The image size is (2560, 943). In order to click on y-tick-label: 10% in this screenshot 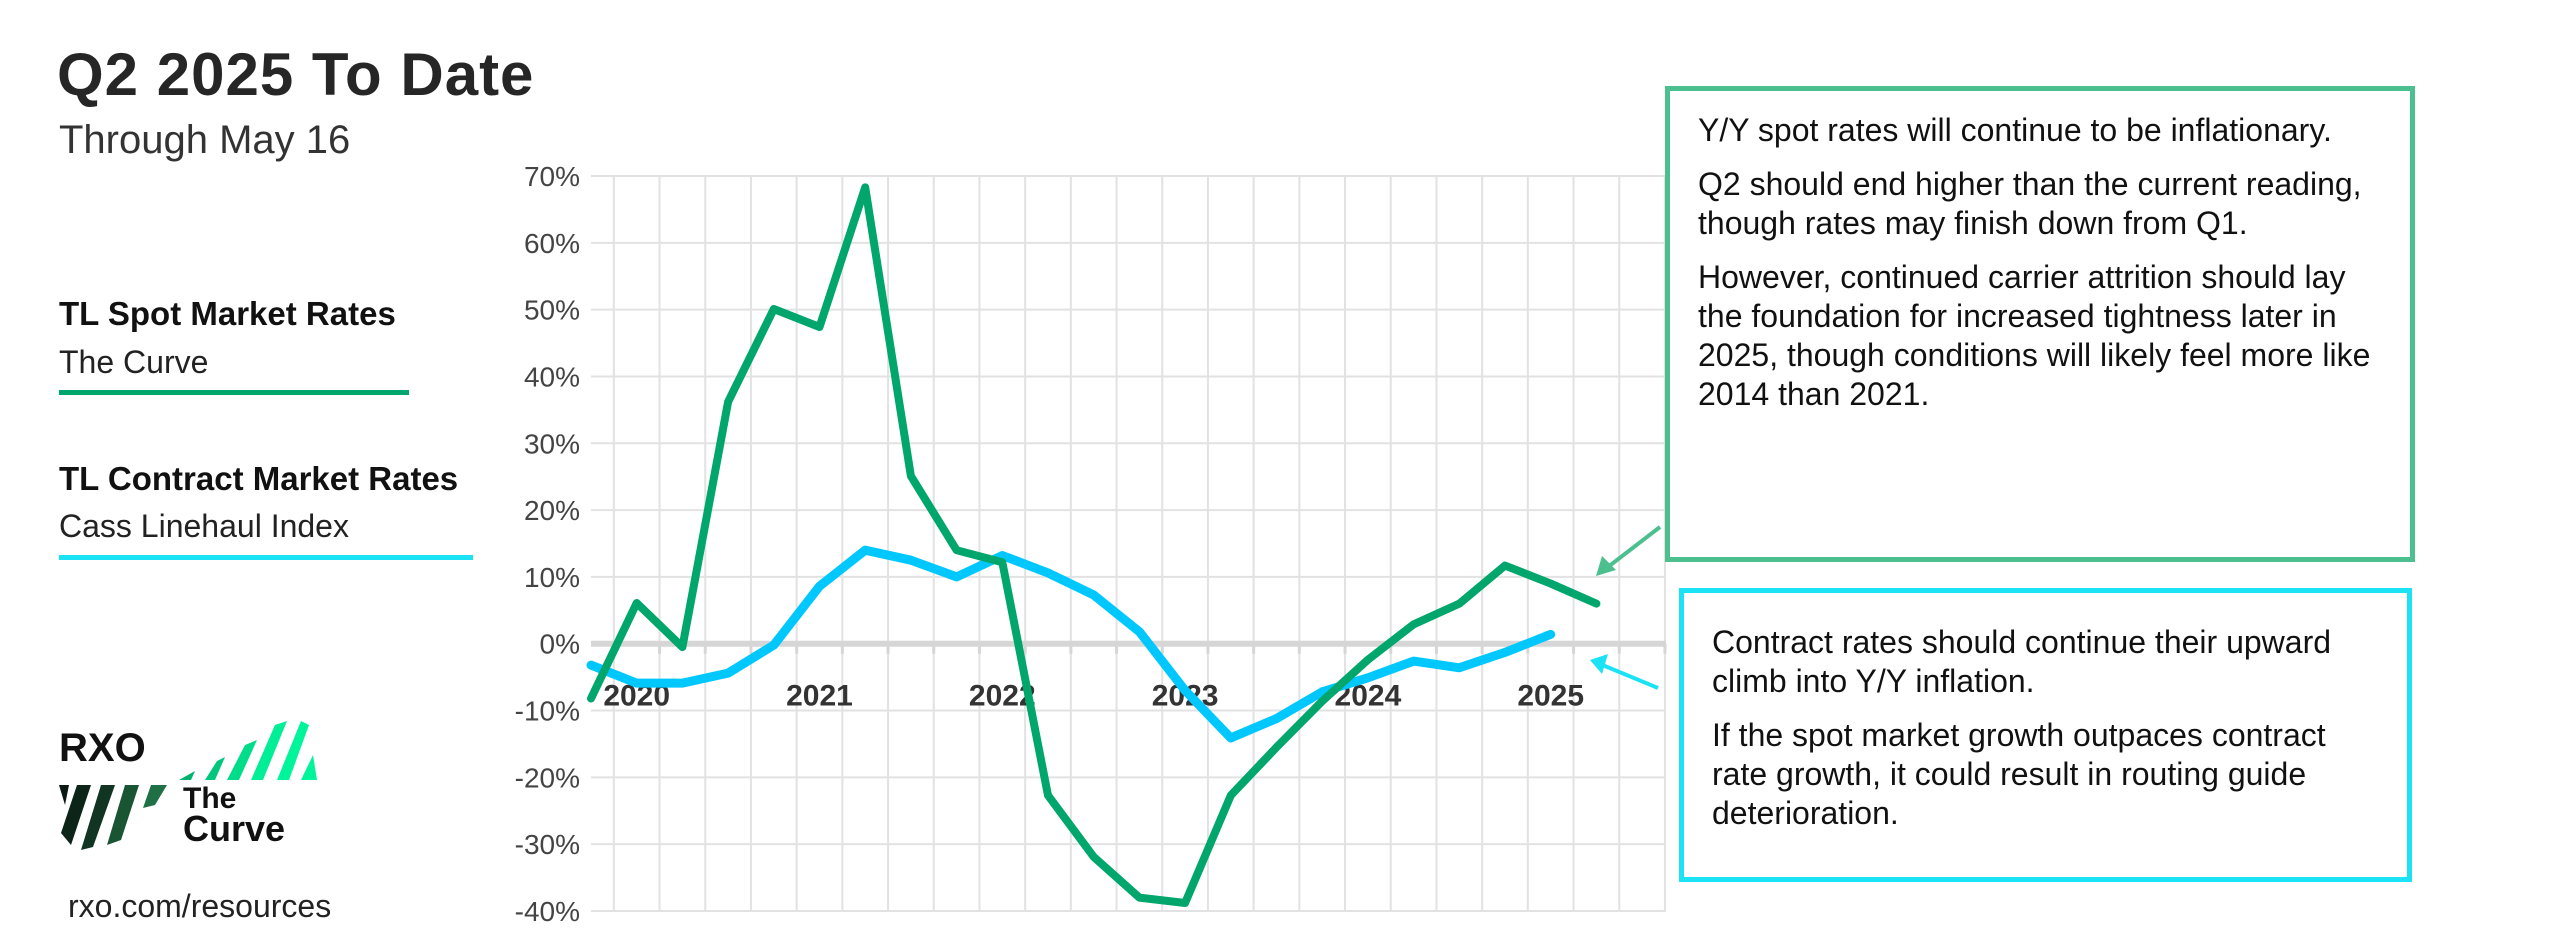, I will do `click(552, 577)`.